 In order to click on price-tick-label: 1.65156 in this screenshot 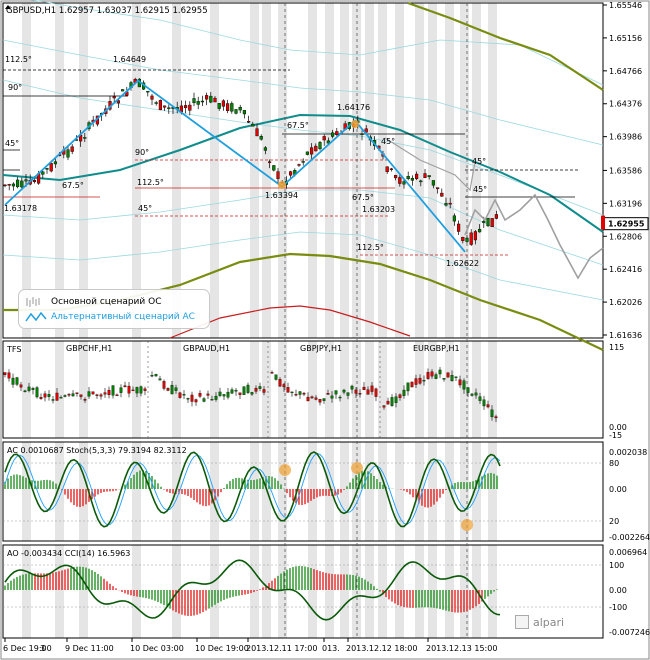, I will do `click(625, 38)`.